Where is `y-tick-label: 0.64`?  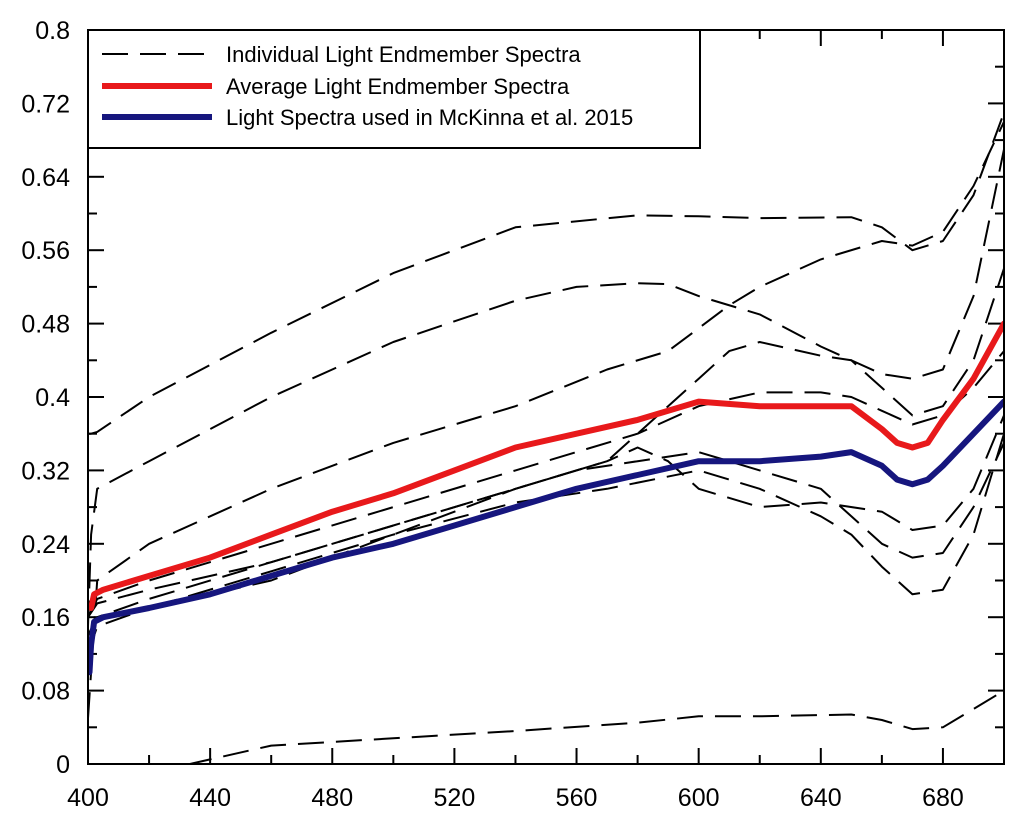
y-tick-label: 0.64 is located at coordinates (45, 178).